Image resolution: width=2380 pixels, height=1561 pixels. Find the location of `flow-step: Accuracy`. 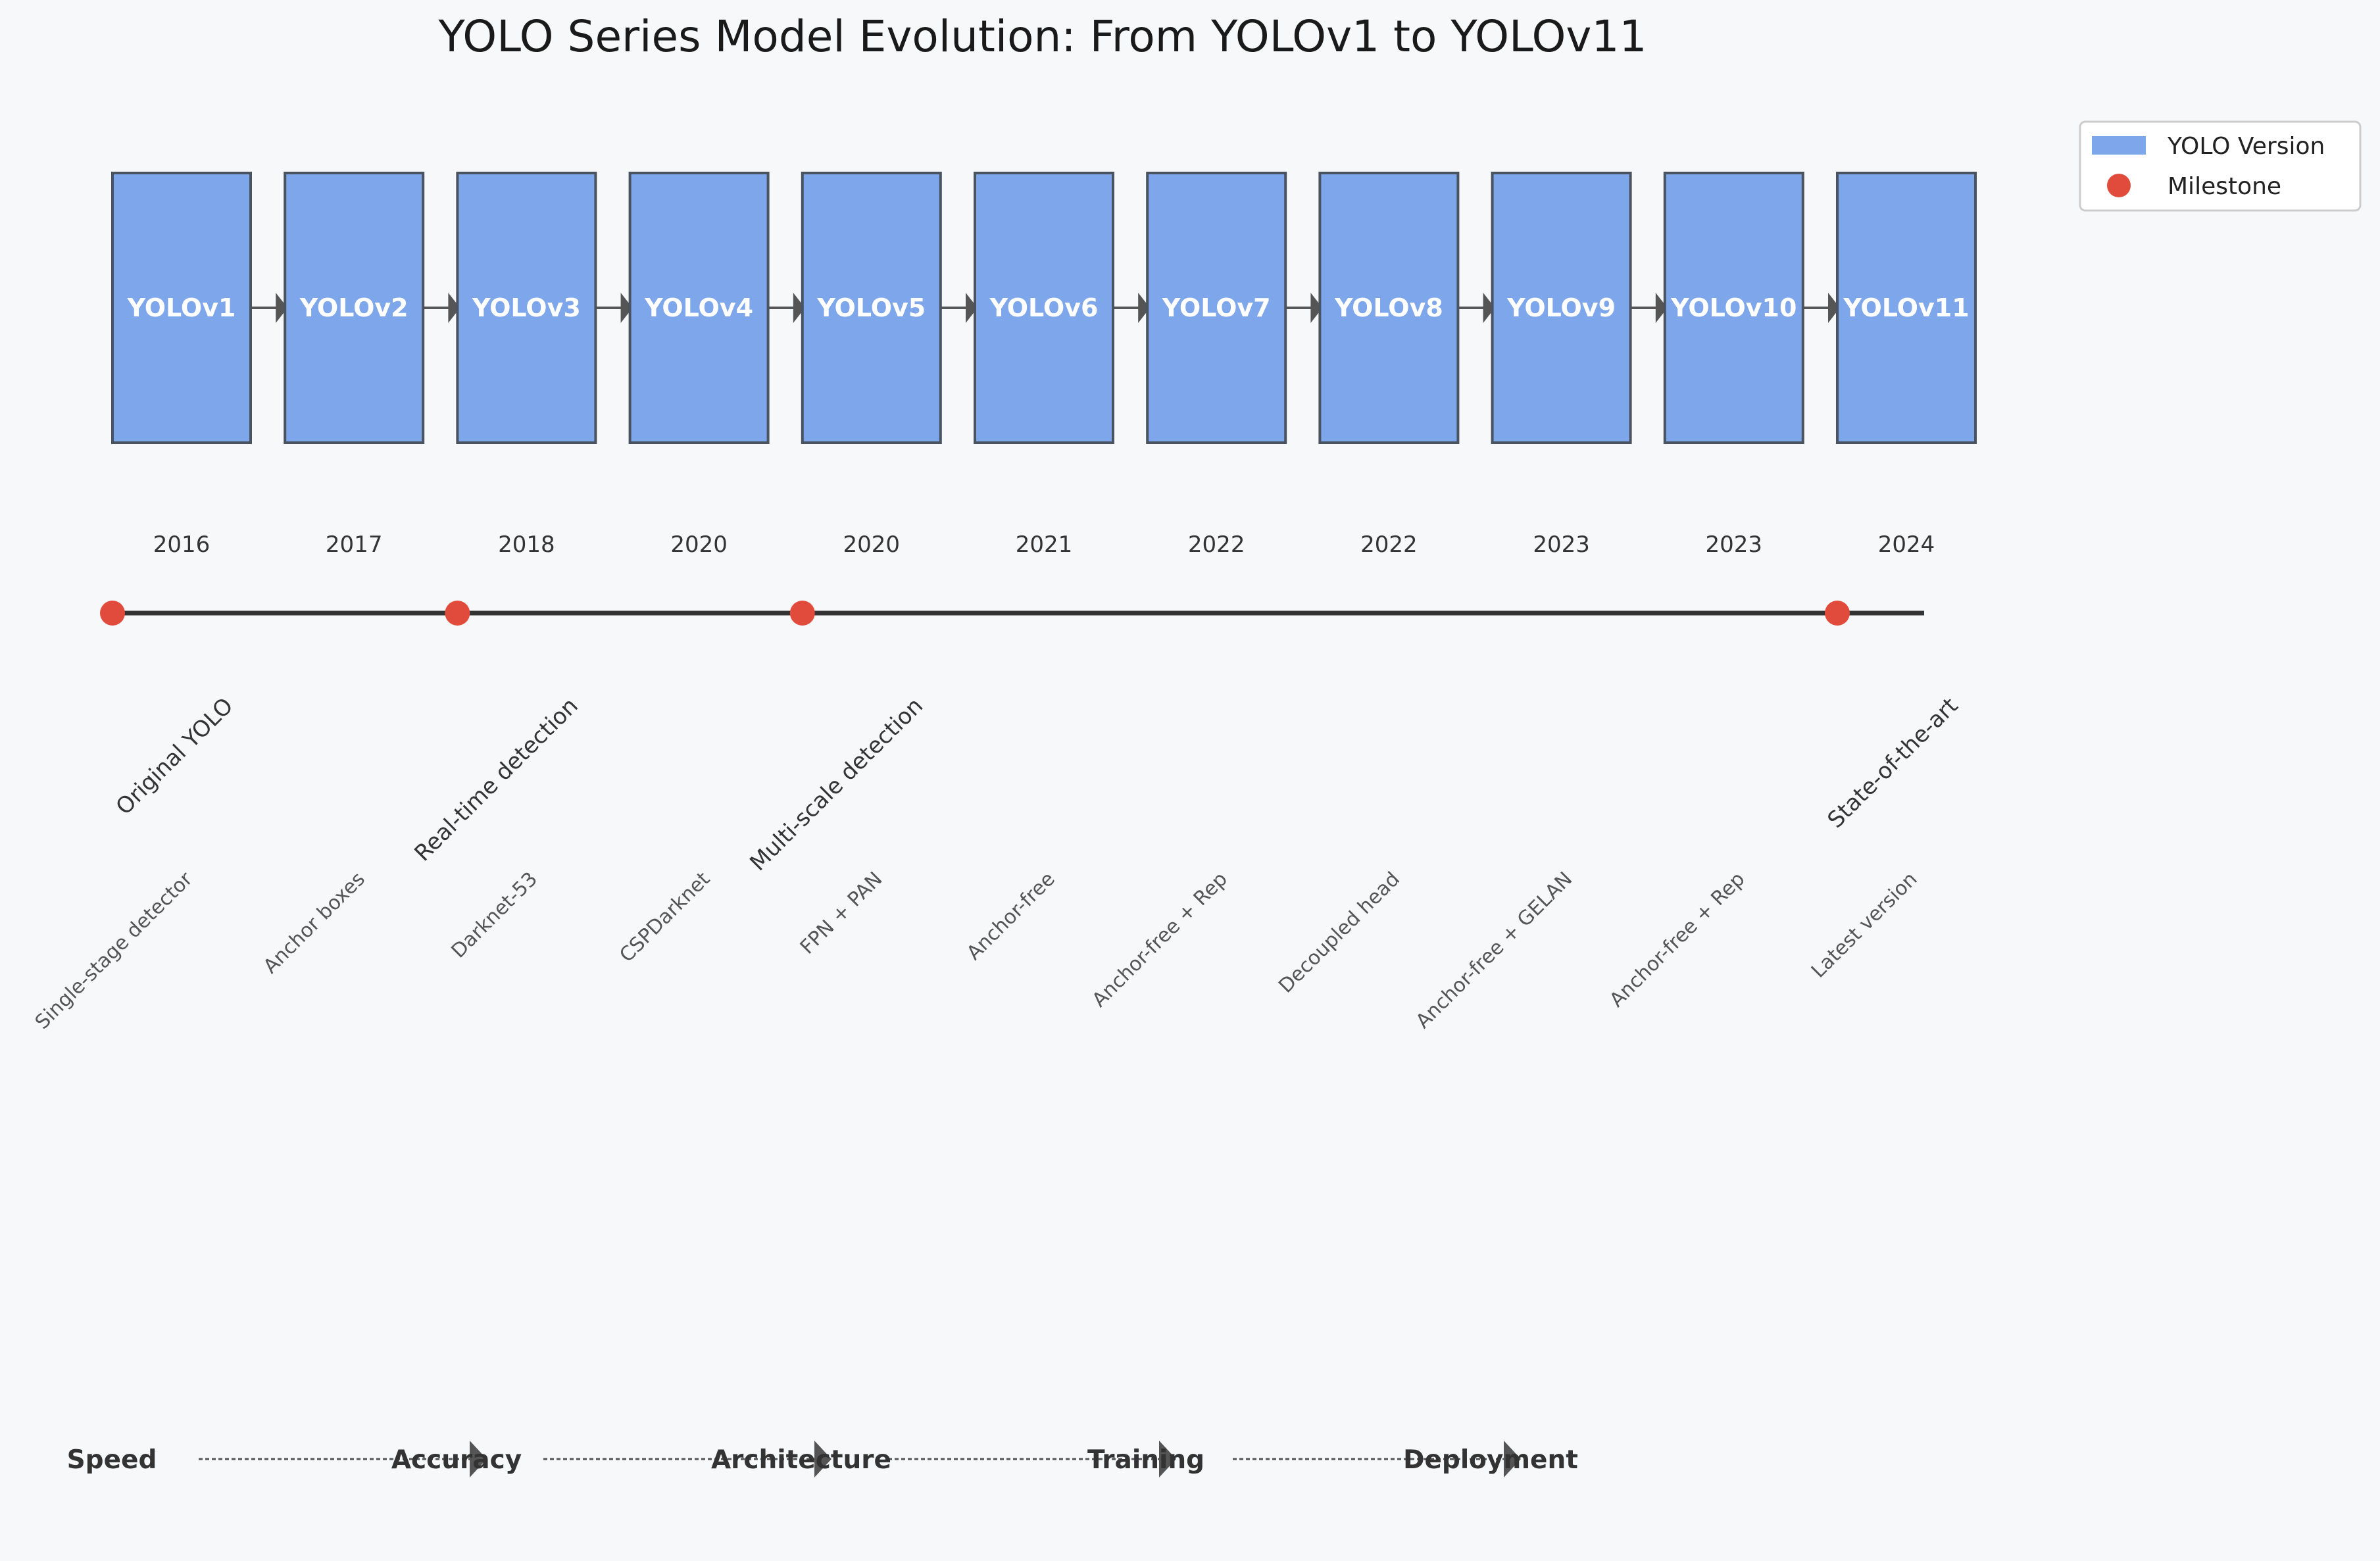

flow-step: Accuracy is located at coordinates (456, 1460).